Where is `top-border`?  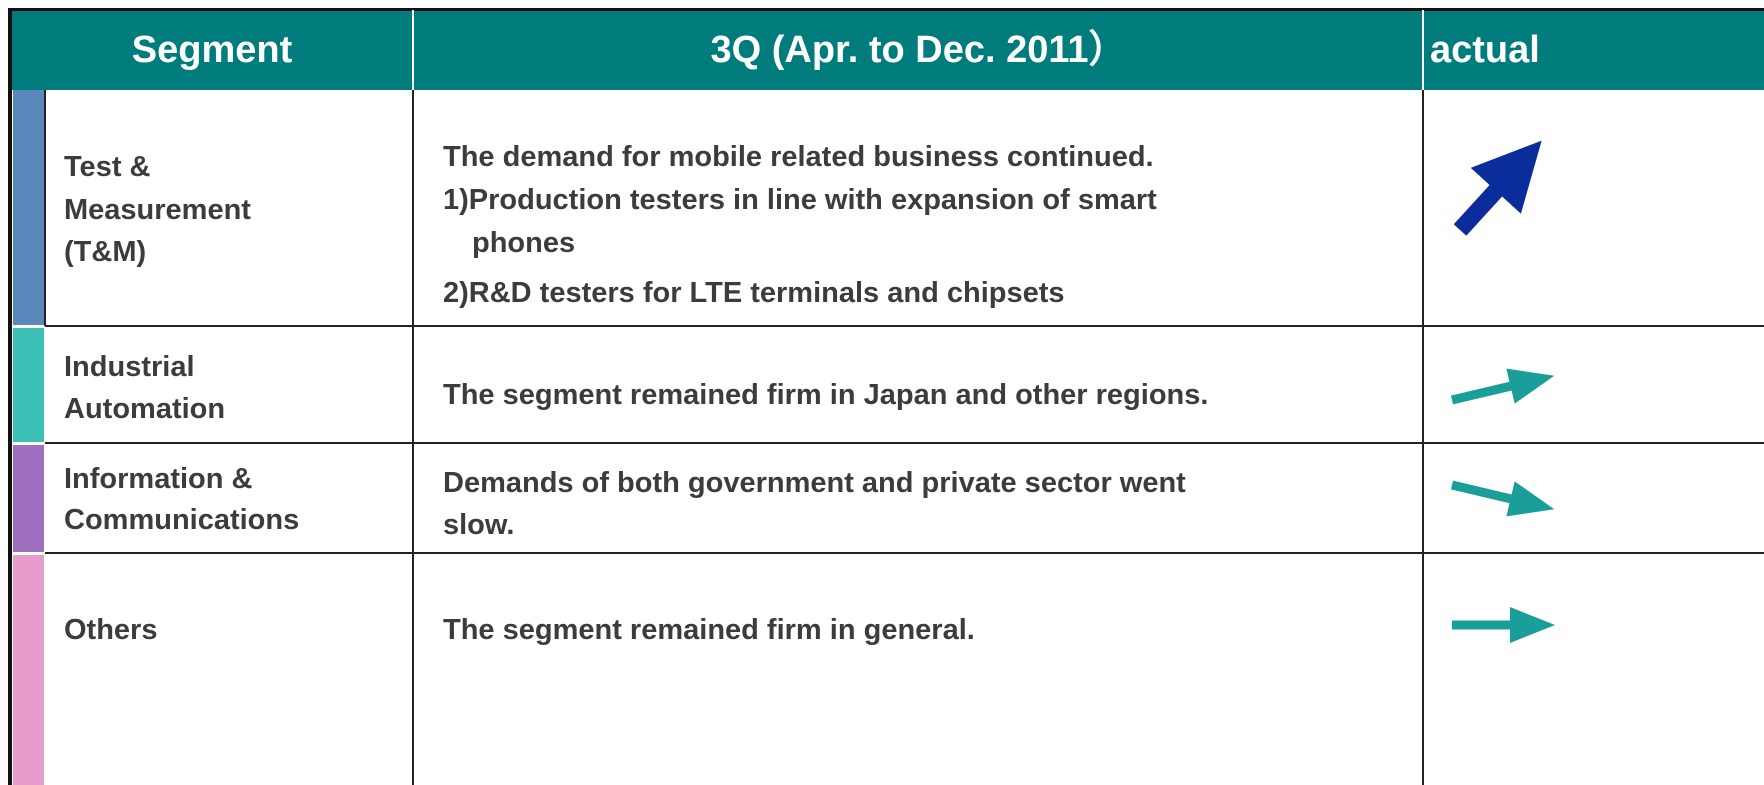 top-border is located at coordinates (886, 9).